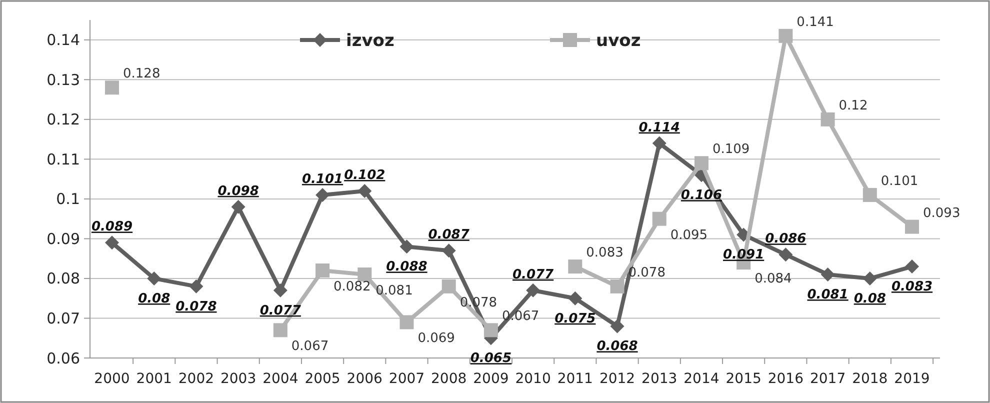  What do you see at coordinates (744, 379) in the screenshot?
I see `x-tick-label: 2015` at bounding box center [744, 379].